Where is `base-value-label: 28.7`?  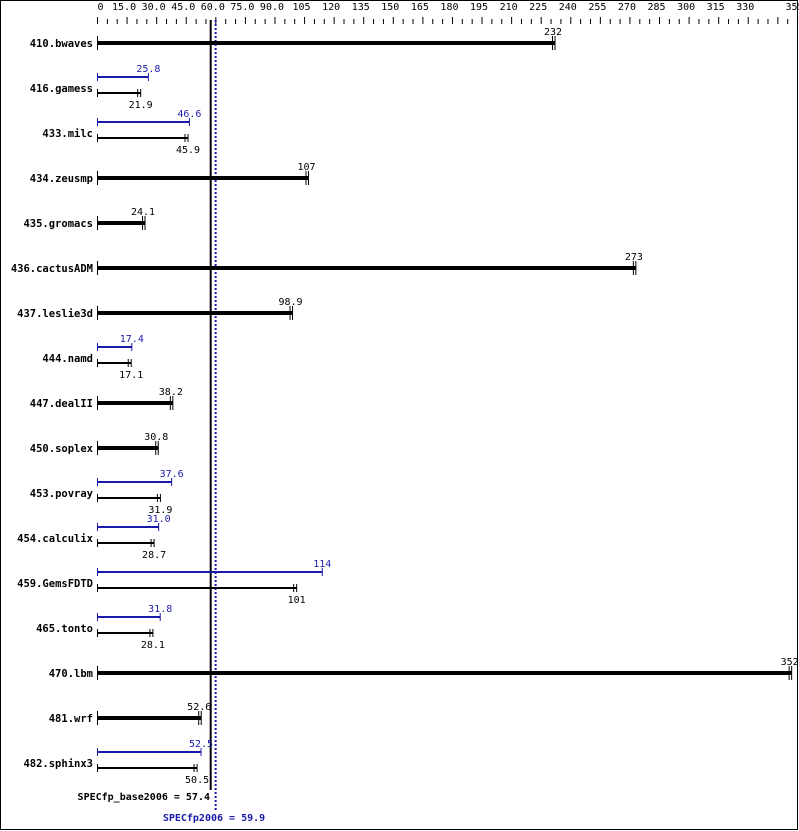 base-value-label: 28.7 is located at coordinates (154, 555).